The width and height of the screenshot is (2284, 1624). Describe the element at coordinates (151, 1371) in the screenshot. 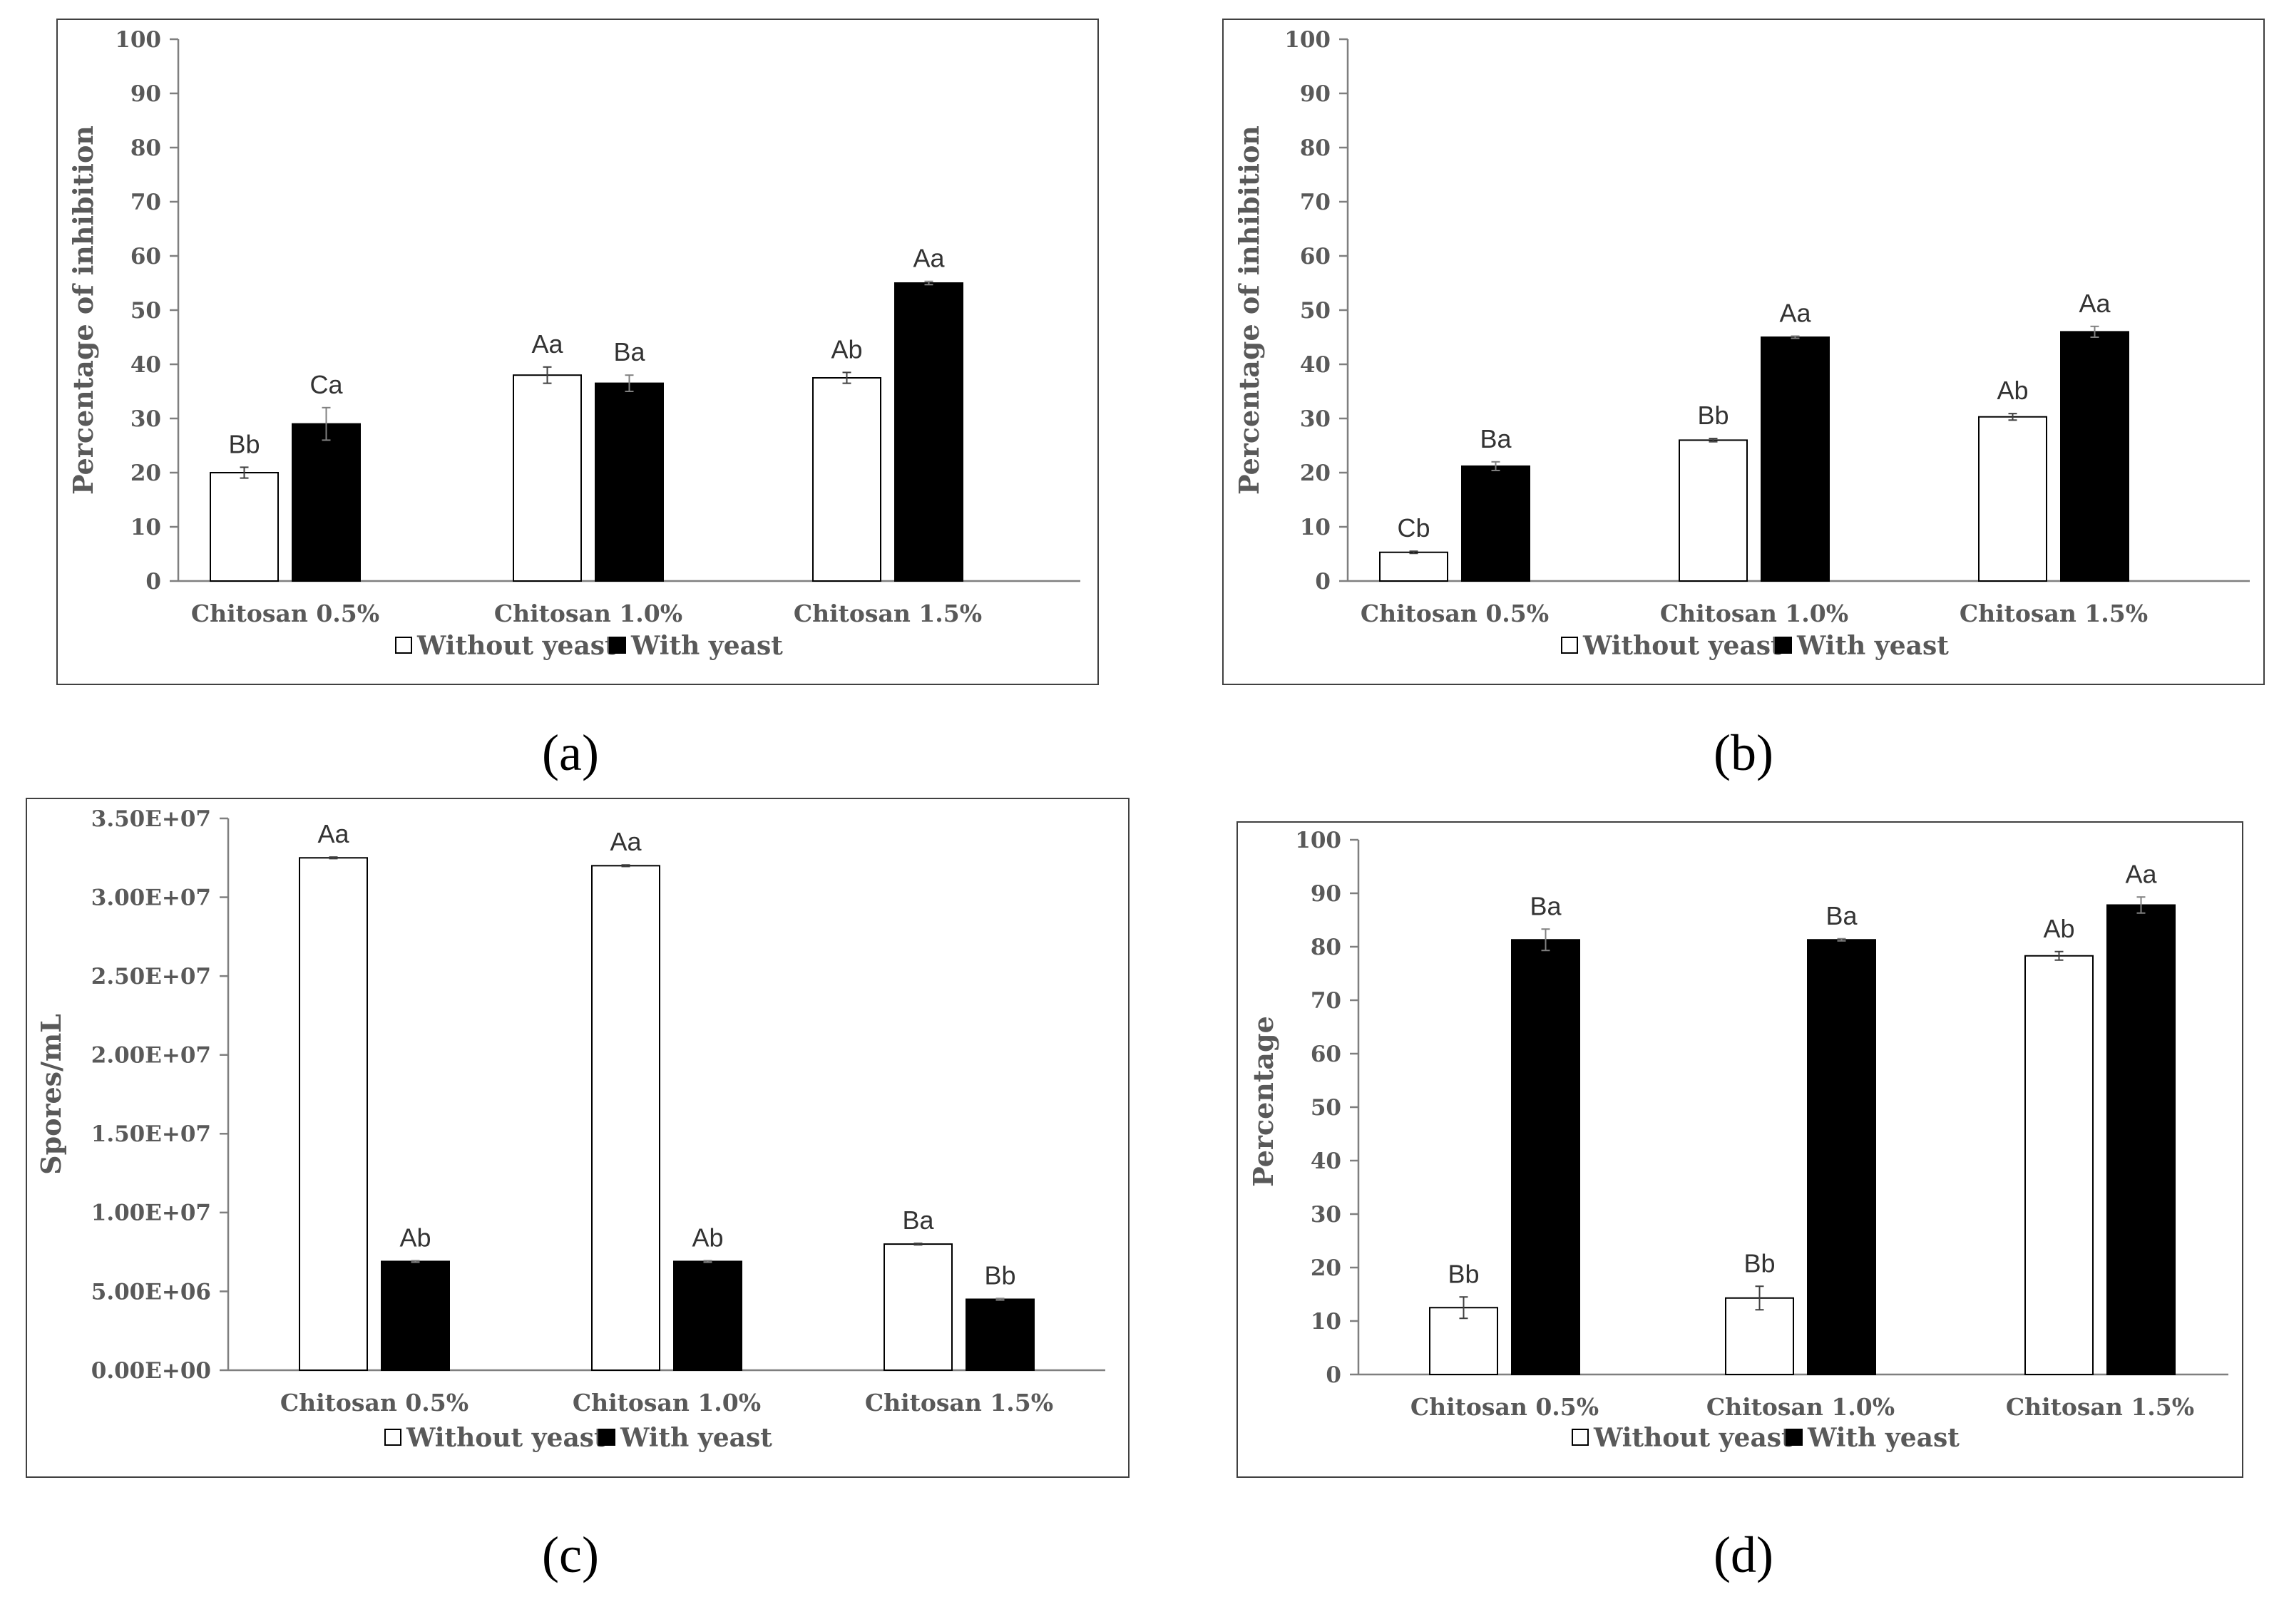

I see `y-tick-label: 0.00E+00` at that location.